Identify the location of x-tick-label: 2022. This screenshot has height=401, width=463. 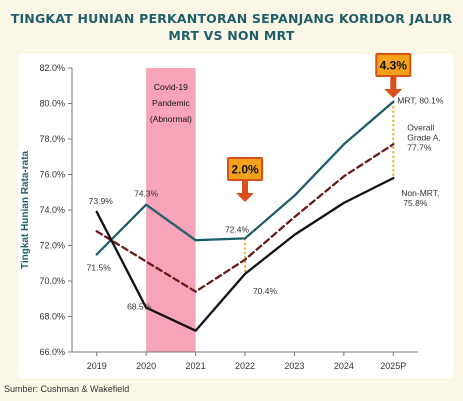
(245, 366).